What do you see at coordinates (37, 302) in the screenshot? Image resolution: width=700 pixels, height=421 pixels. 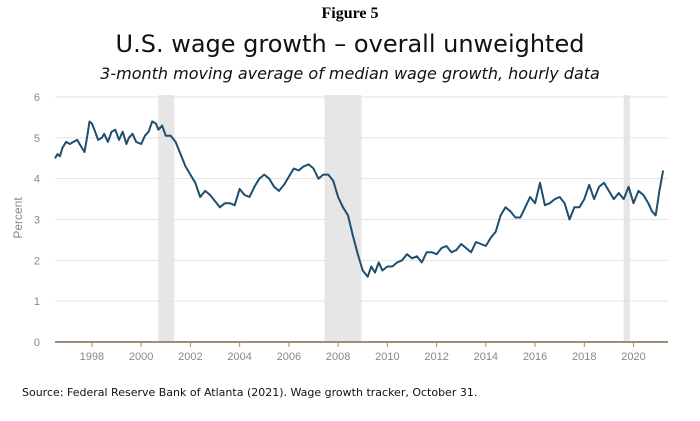 I see `y-tick-label: 1` at bounding box center [37, 302].